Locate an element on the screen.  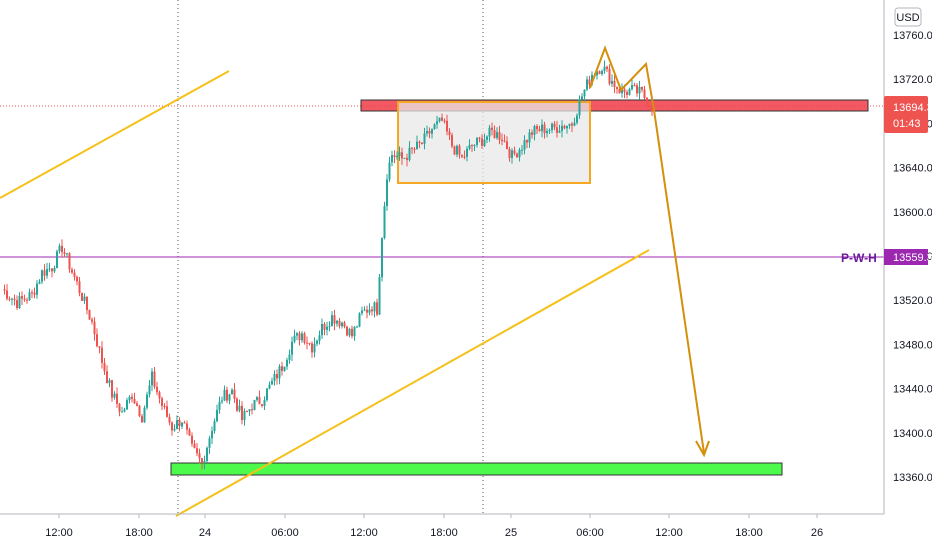
currency-label: USD is located at coordinates (907, 18).